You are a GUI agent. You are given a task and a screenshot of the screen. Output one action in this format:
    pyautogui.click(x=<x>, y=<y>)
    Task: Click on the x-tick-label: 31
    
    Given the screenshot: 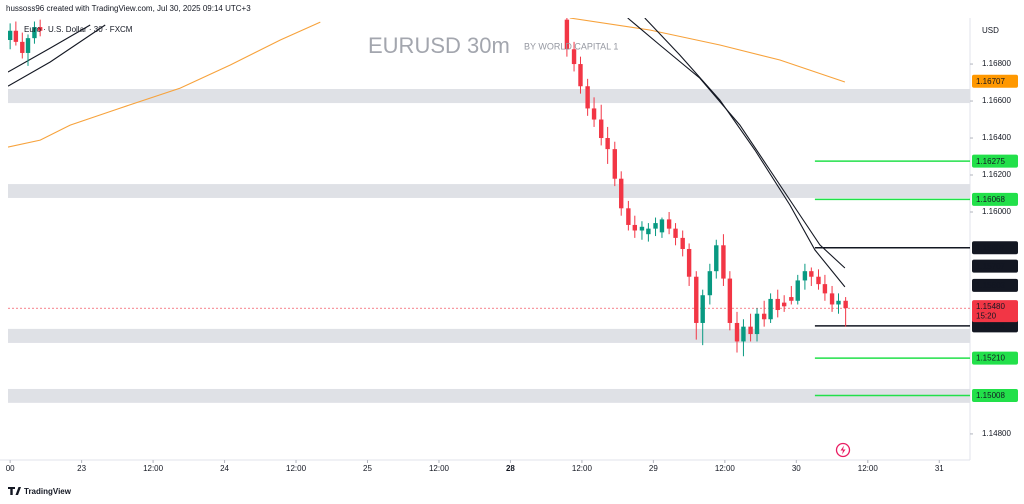 What is the action you would take?
    pyautogui.click(x=939, y=468)
    